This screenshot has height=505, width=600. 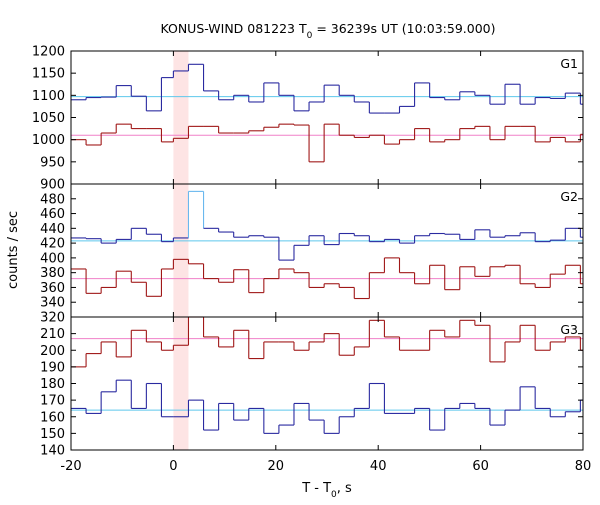 I want to click on x-axis-title-subscript: 0, so click(x=334, y=495).